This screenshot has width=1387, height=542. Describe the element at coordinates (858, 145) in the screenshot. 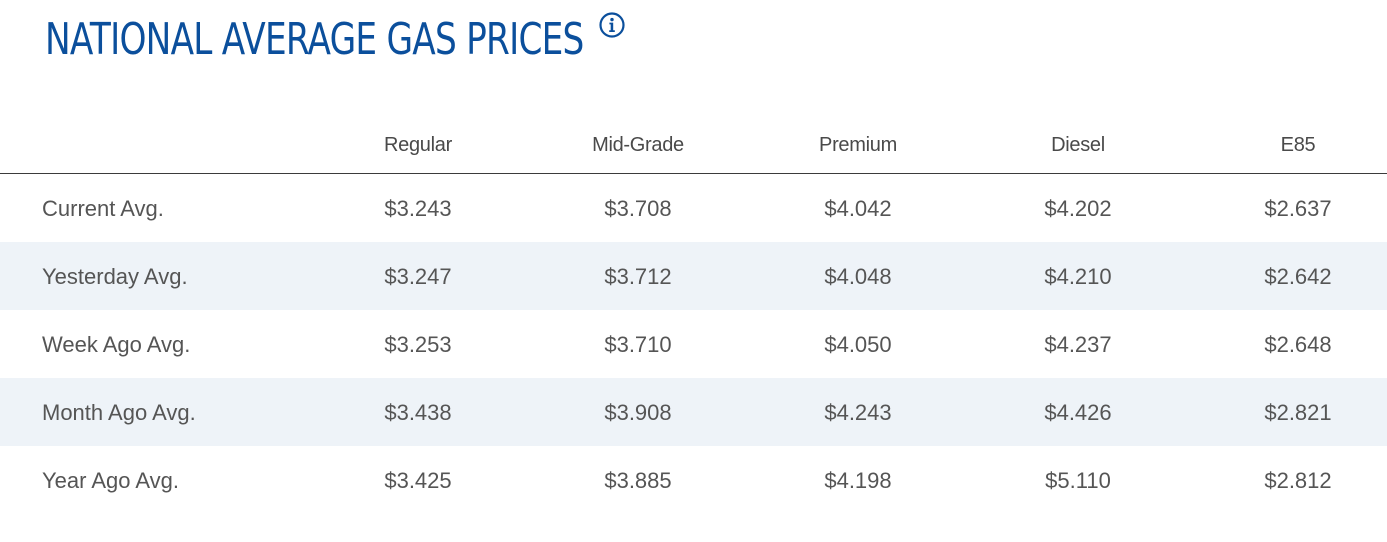

I see `column-header-premium: Premium` at that location.